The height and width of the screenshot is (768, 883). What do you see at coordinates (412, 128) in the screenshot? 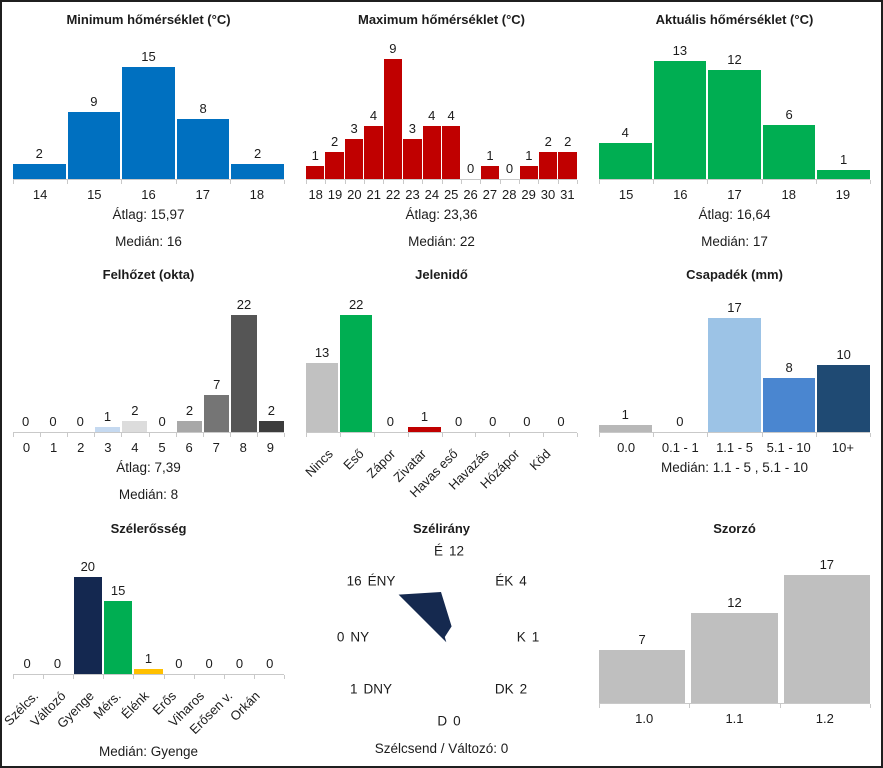
I see `bar-value-label: 3` at bounding box center [412, 128].